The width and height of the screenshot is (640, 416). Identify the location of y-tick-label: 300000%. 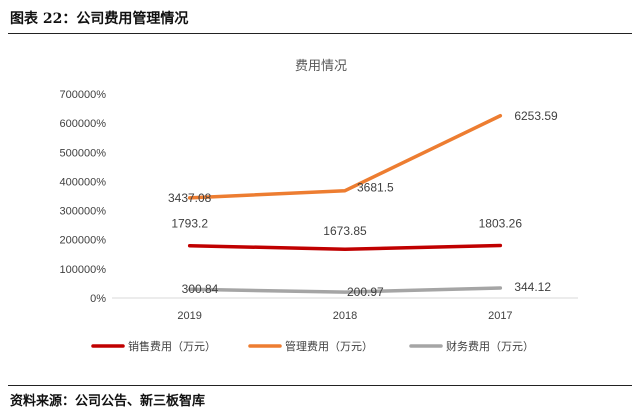
(83, 212).